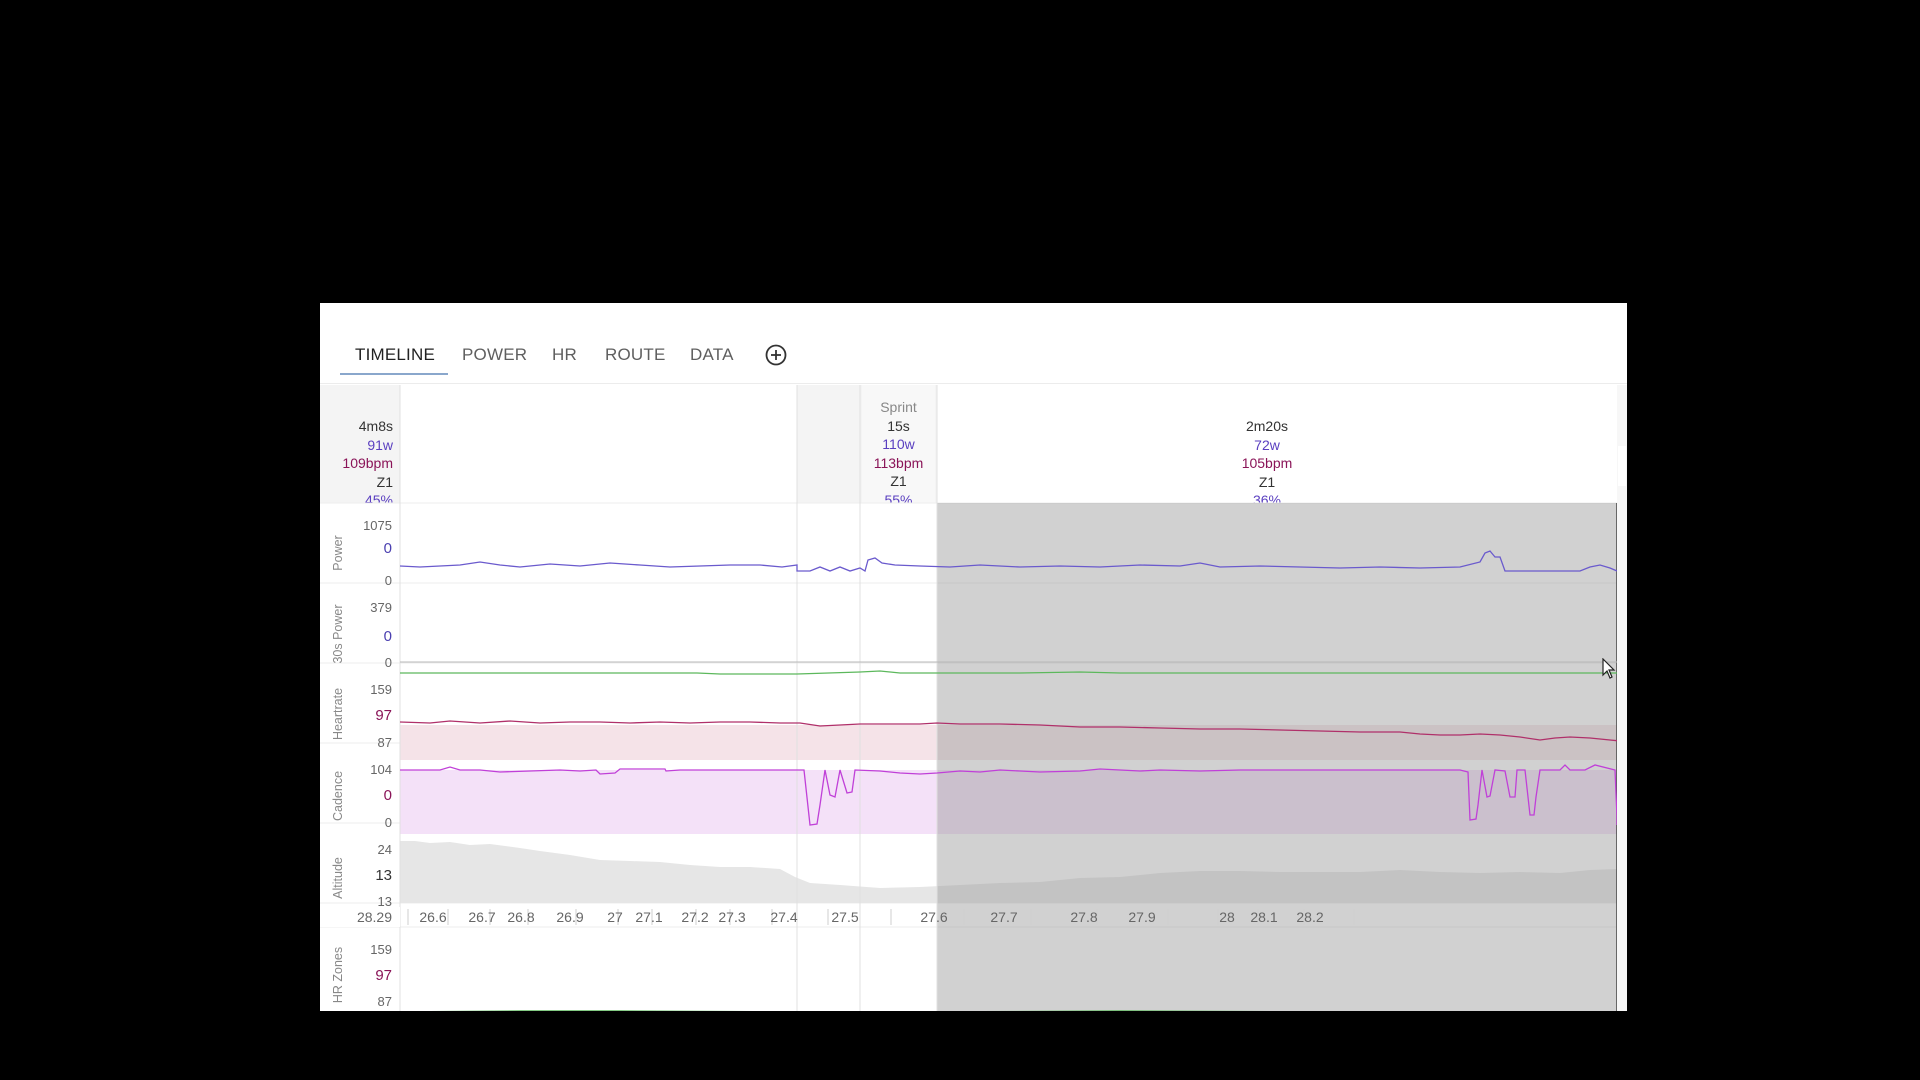 The width and height of the screenshot is (1920, 1080). Describe the element at coordinates (1267, 463) in the screenshot. I see `interval-heartrate: 105bpm` at that location.